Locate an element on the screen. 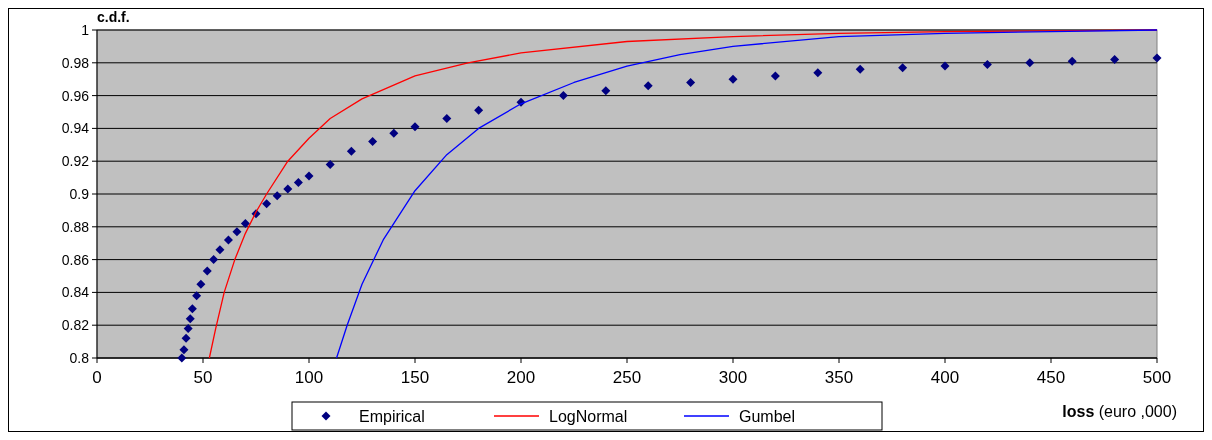 This screenshot has height=440, width=1212. x-tick-label: 300 is located at coordinates (733, 377).